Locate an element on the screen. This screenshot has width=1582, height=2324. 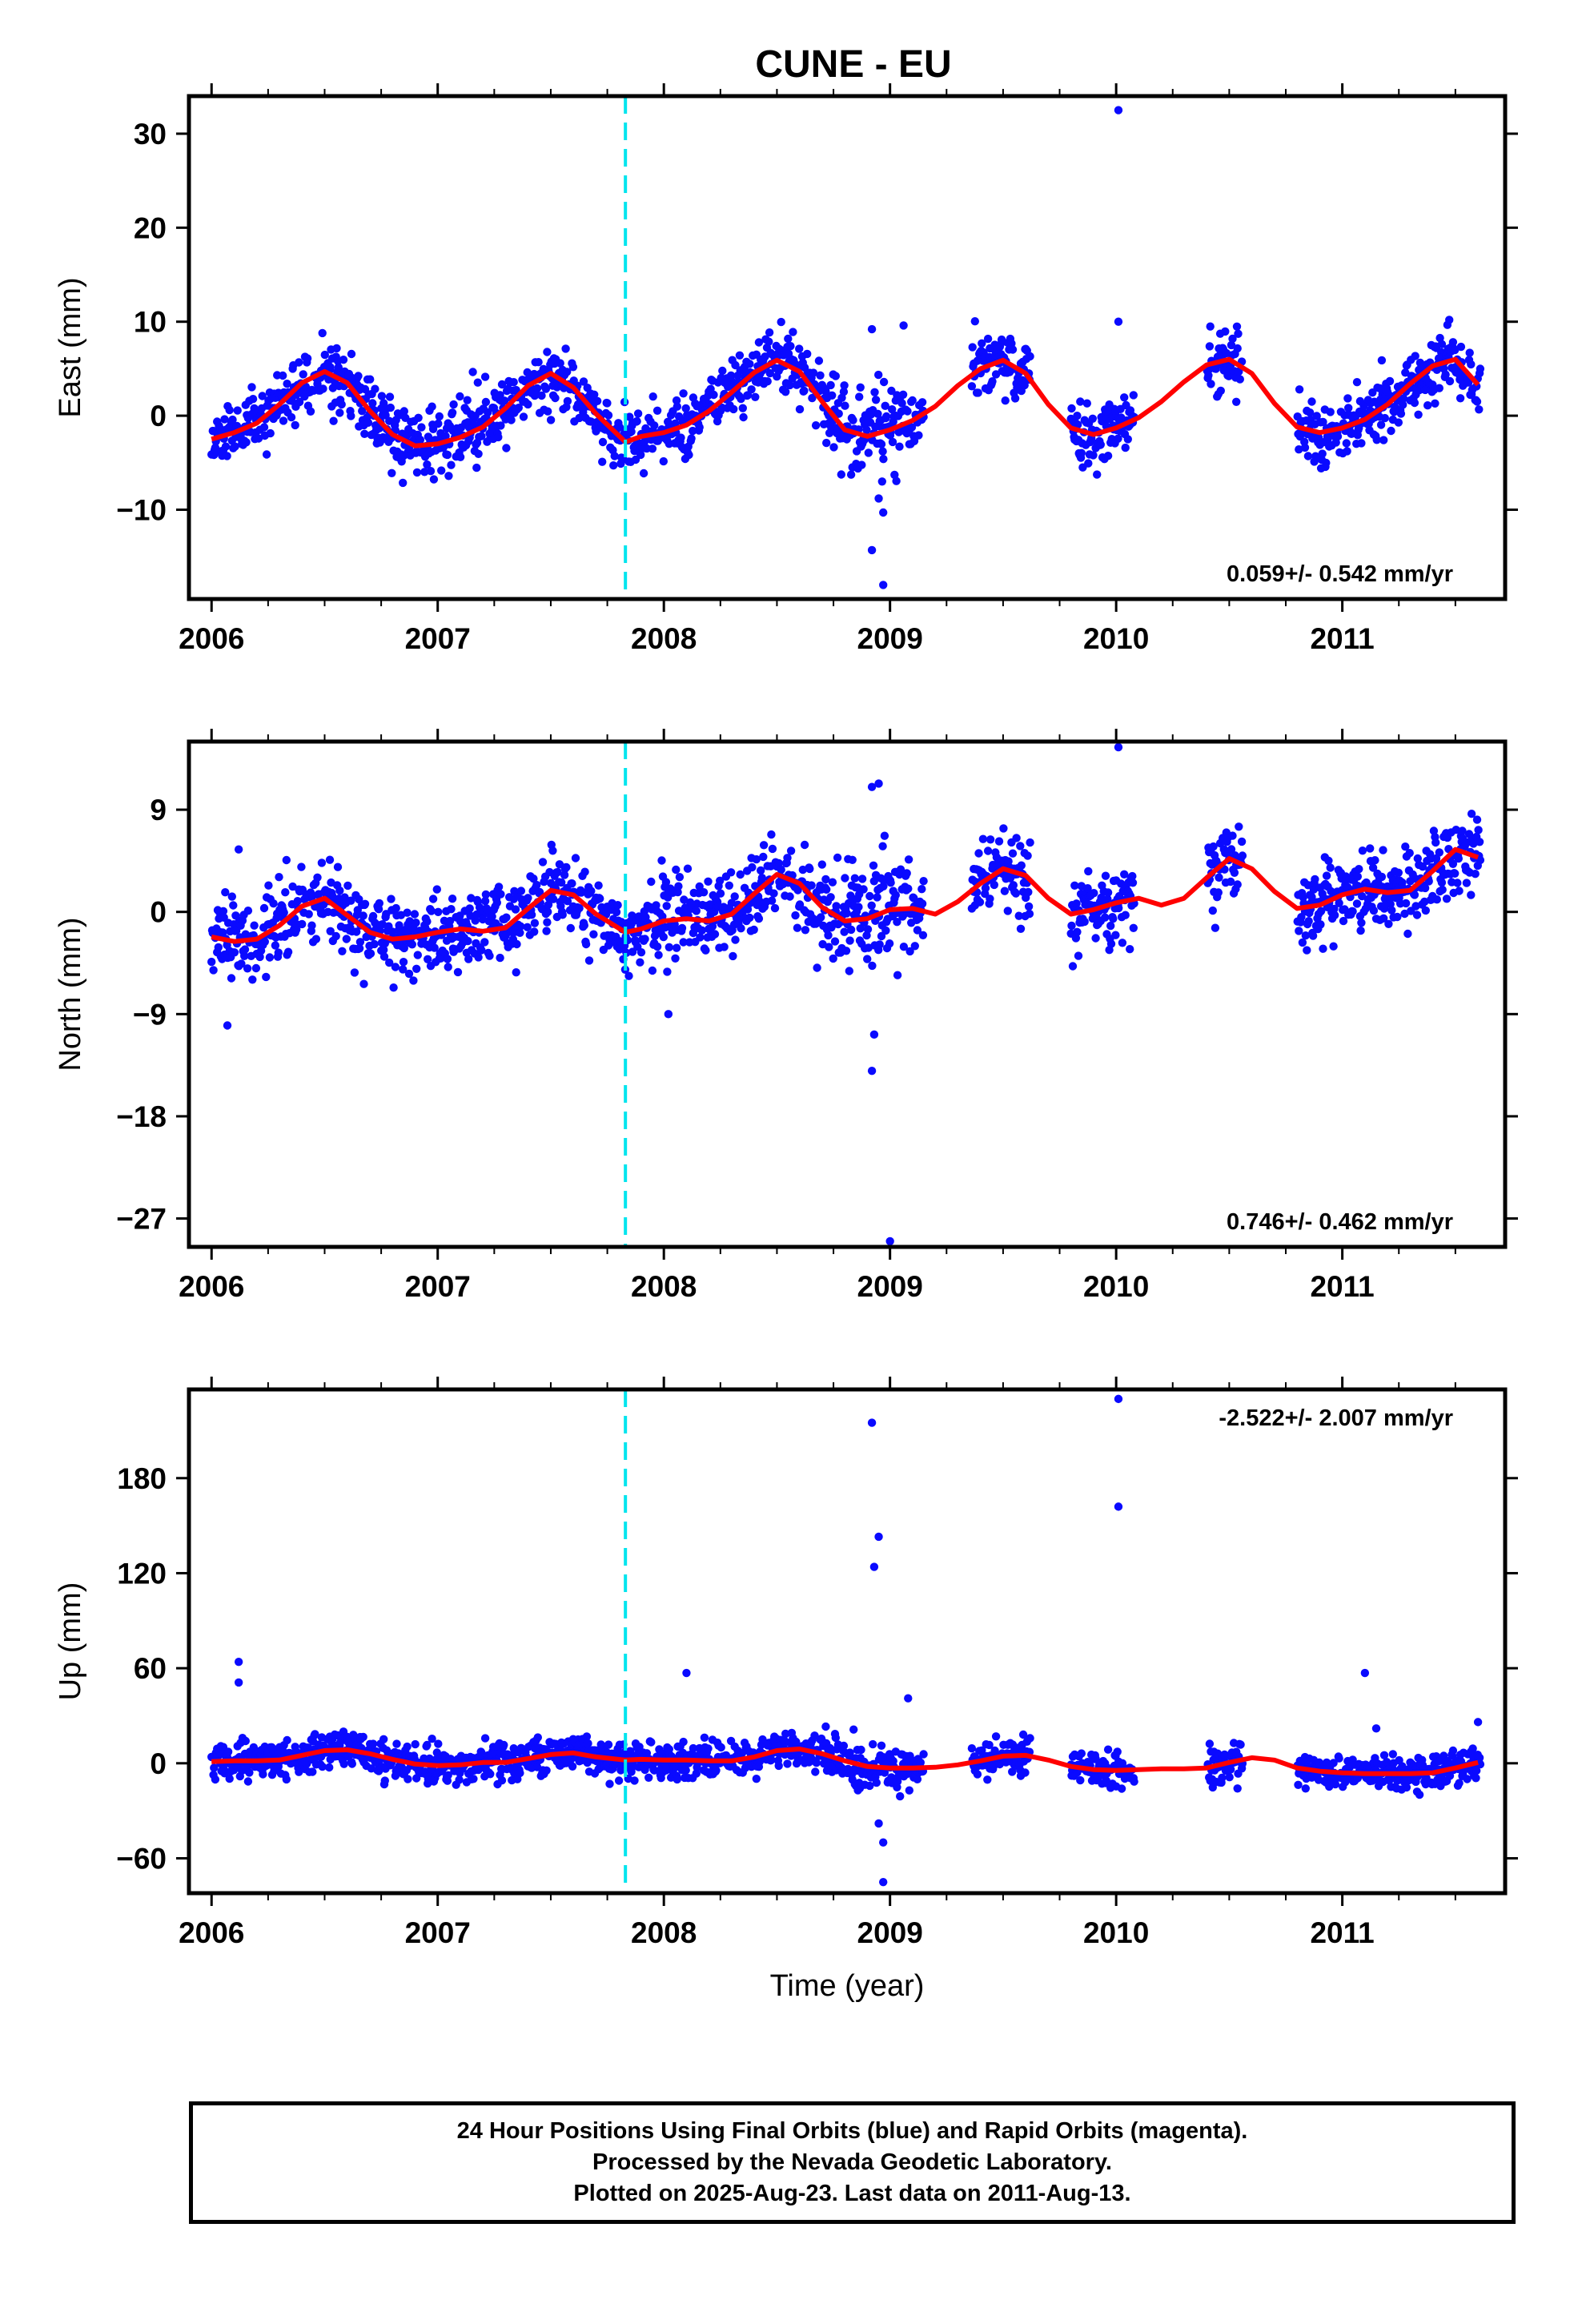
up-y-axis-label: Up (mm) is located at coordinates (70, 1642).